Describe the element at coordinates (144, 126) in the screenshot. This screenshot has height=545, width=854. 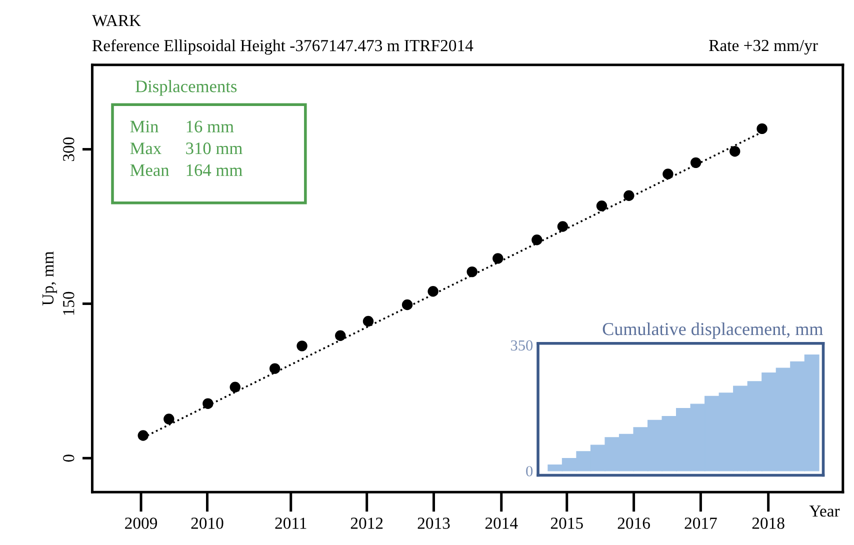
I see `annotation: Min` at that location.